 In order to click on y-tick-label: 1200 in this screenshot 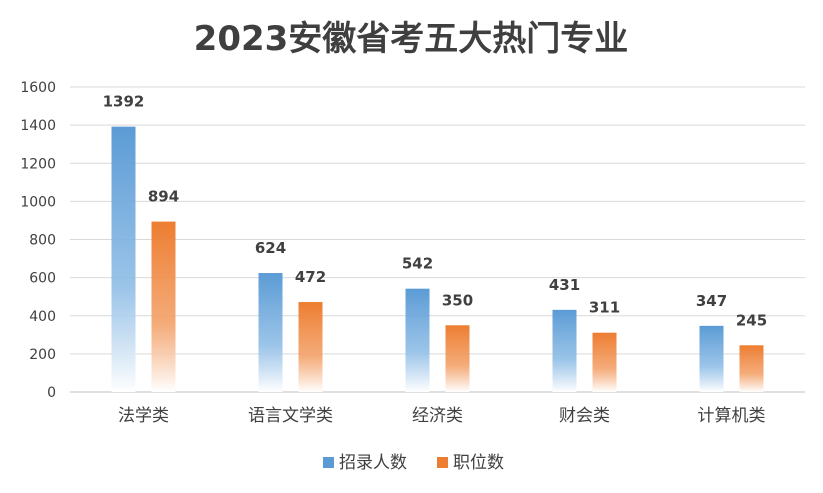, I will do `click(38, 164)`.